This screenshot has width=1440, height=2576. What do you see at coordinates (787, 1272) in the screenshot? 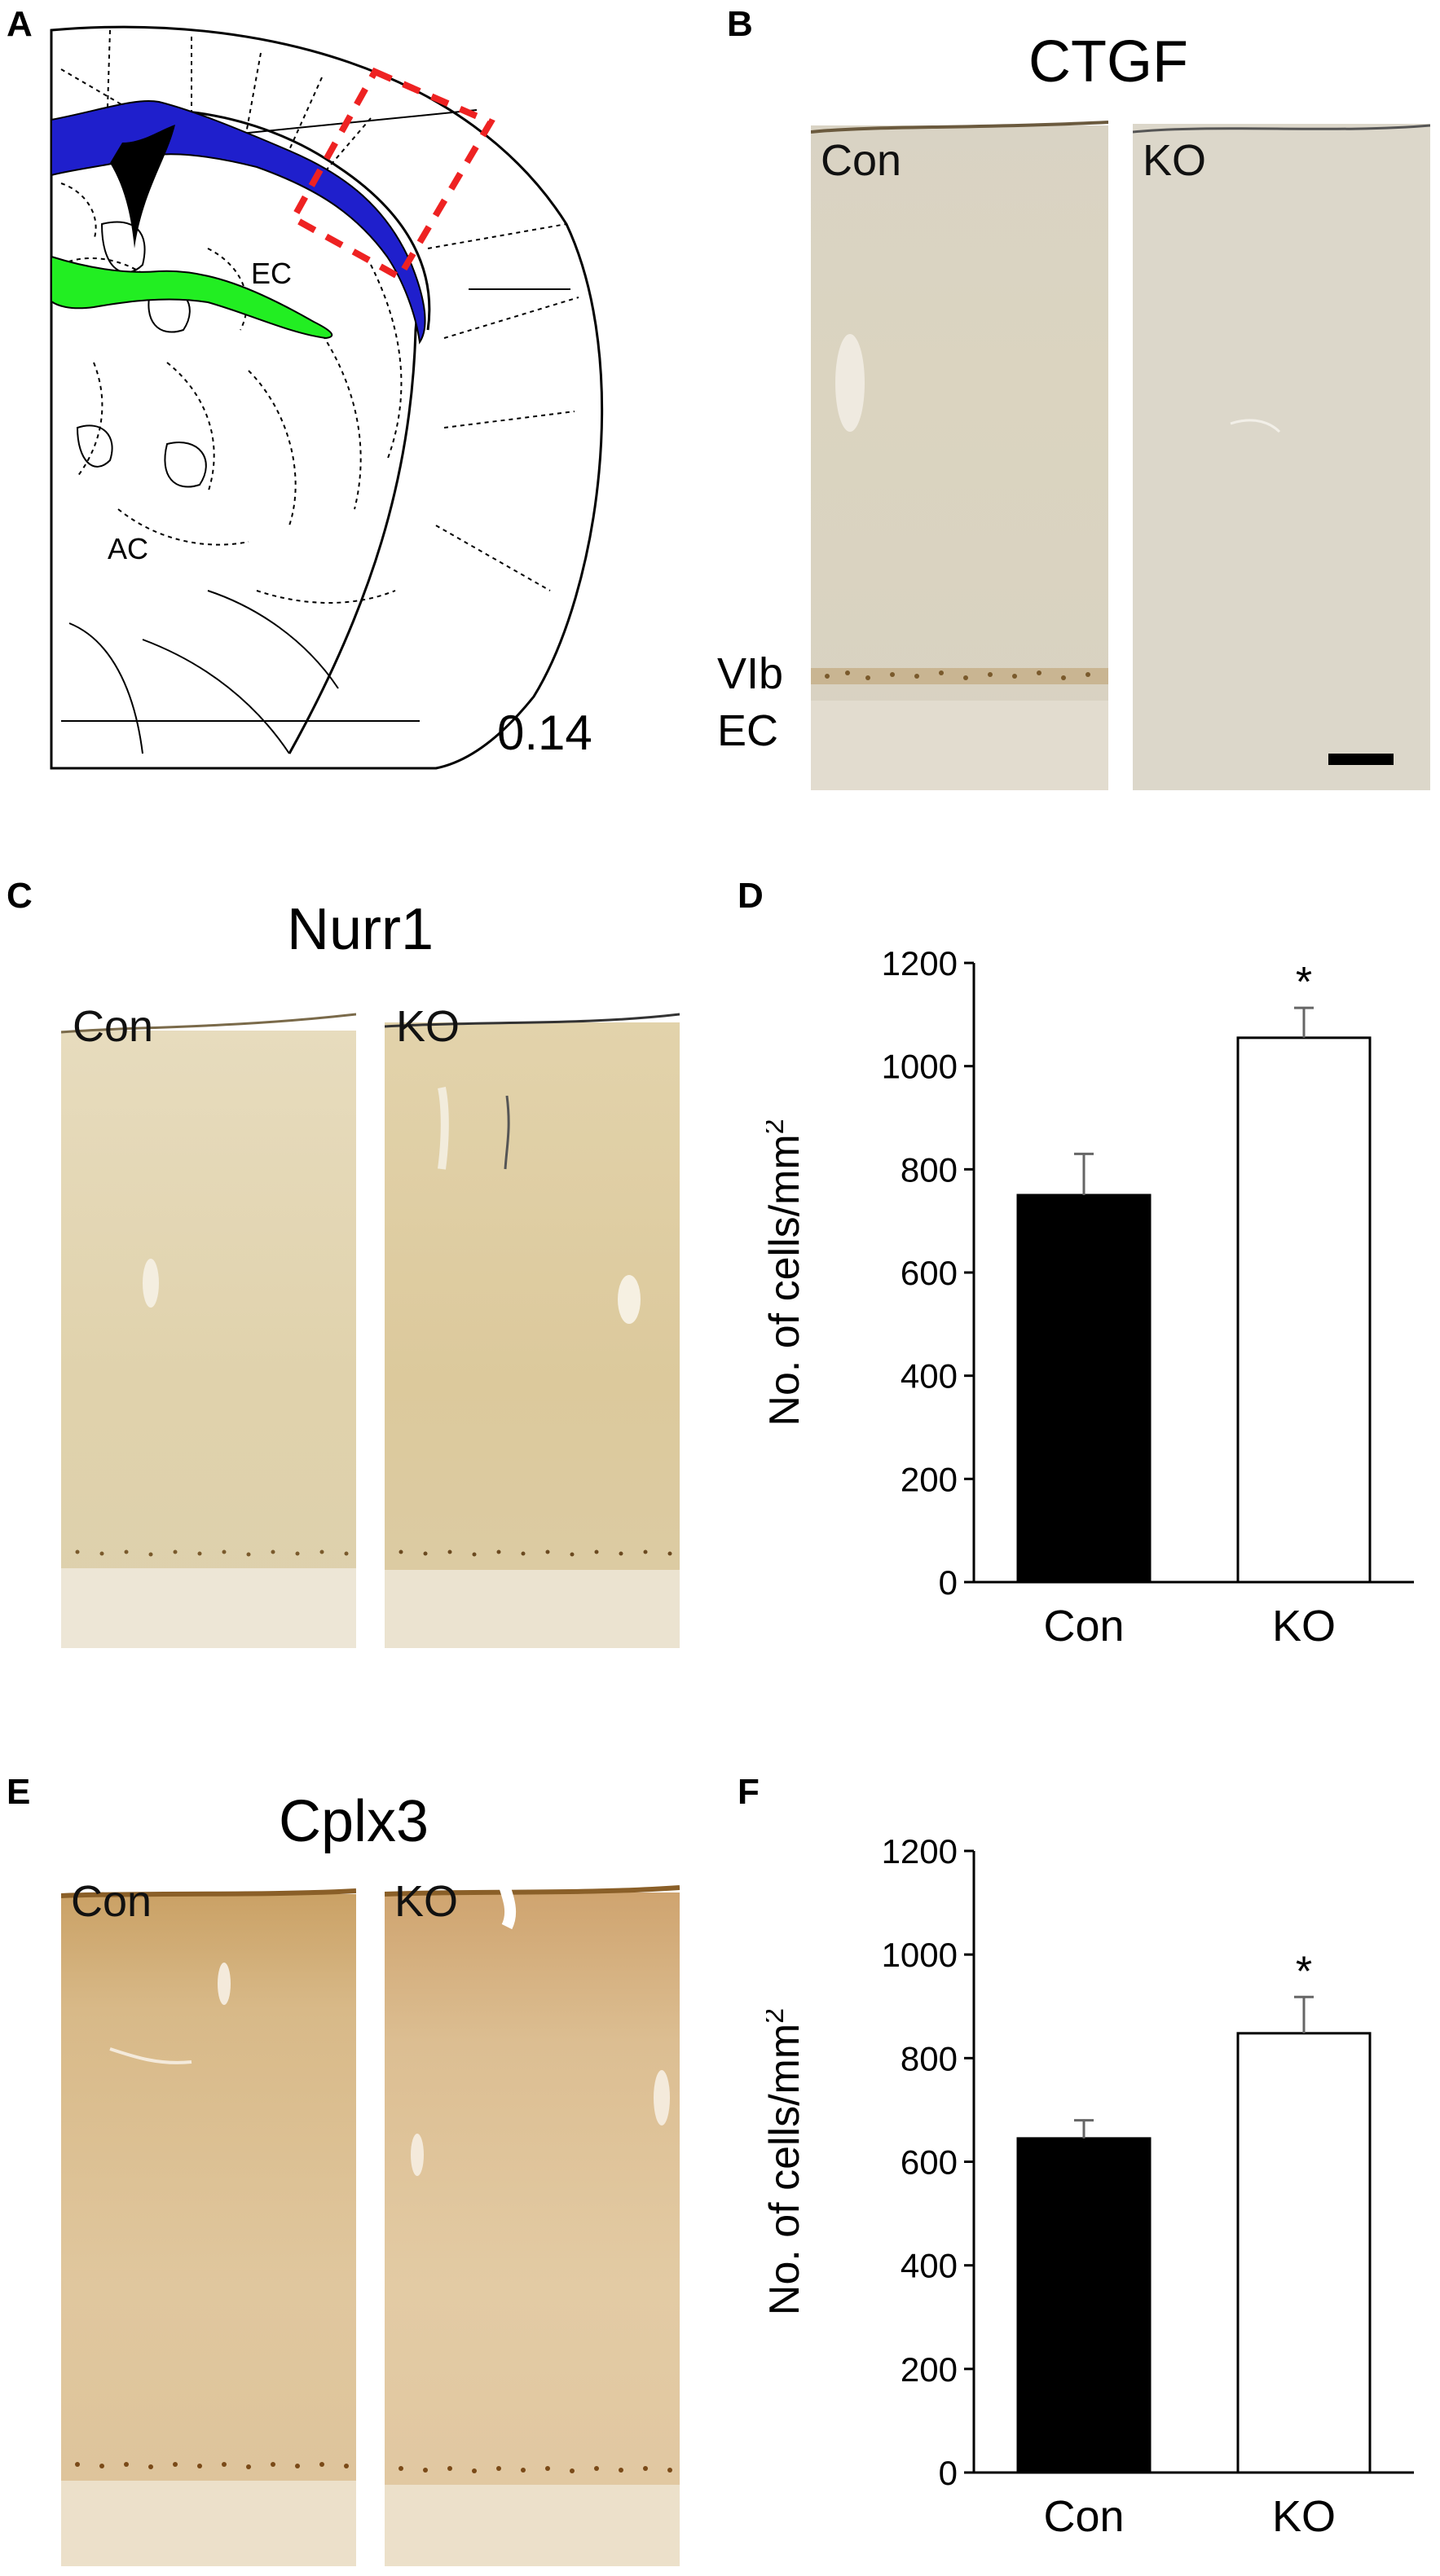
I see `chart-d-ylabel: No. of cells/mm2` at bounding box center [787, 1272].